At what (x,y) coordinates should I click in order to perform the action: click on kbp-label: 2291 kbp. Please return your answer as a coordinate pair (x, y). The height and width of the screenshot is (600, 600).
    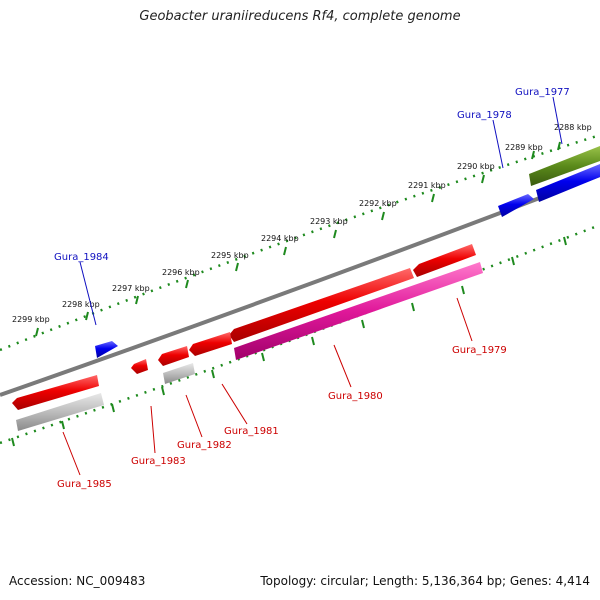
    Looking at the image, I should click on (427, 185).